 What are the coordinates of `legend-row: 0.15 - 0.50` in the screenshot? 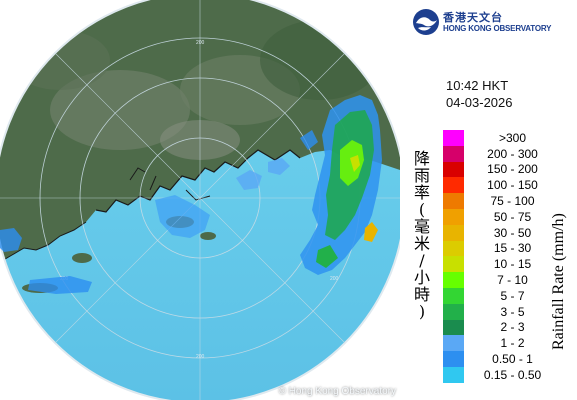 It's located at (503, 374).